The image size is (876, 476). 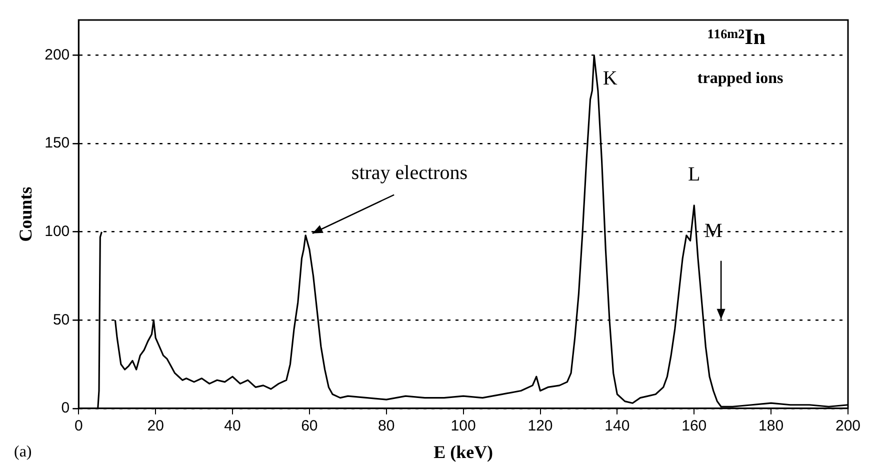 What do you see at coordinates (57, 231) in the screenshot?
I see `y-tick-label: 100` at bounding box center [57, 231].